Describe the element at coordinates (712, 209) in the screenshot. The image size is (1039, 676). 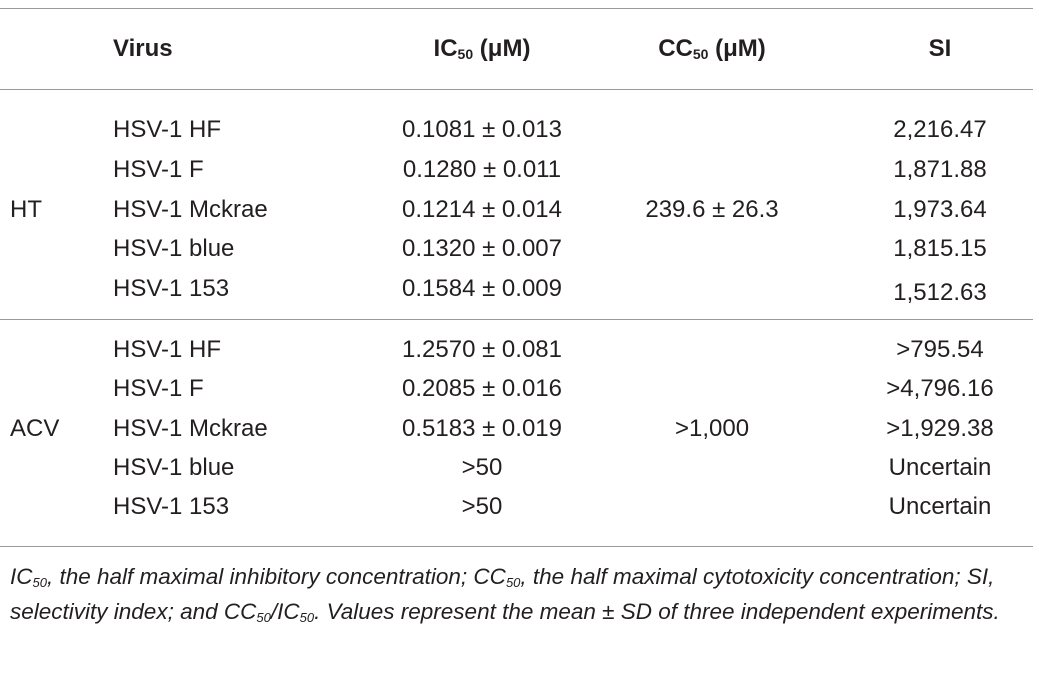
I see `cc50-value: 239.6 ± 26.3` at that location.